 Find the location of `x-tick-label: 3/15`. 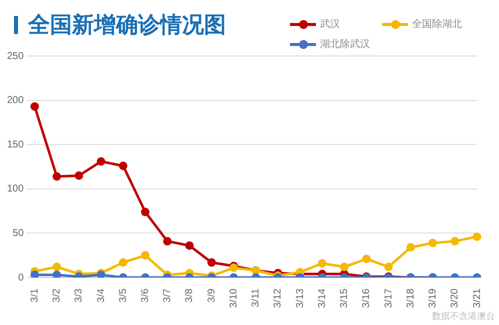

x-tick-label: 3/15 is located at coordinates (344, 298).